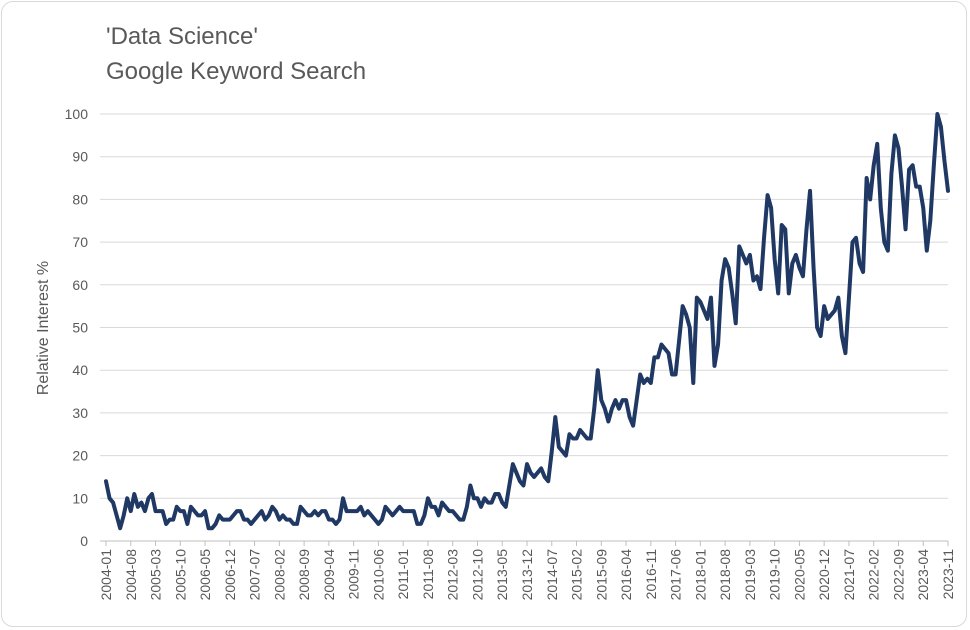  I want to click on x-tick-label: 2019-10, so click(775, 575).